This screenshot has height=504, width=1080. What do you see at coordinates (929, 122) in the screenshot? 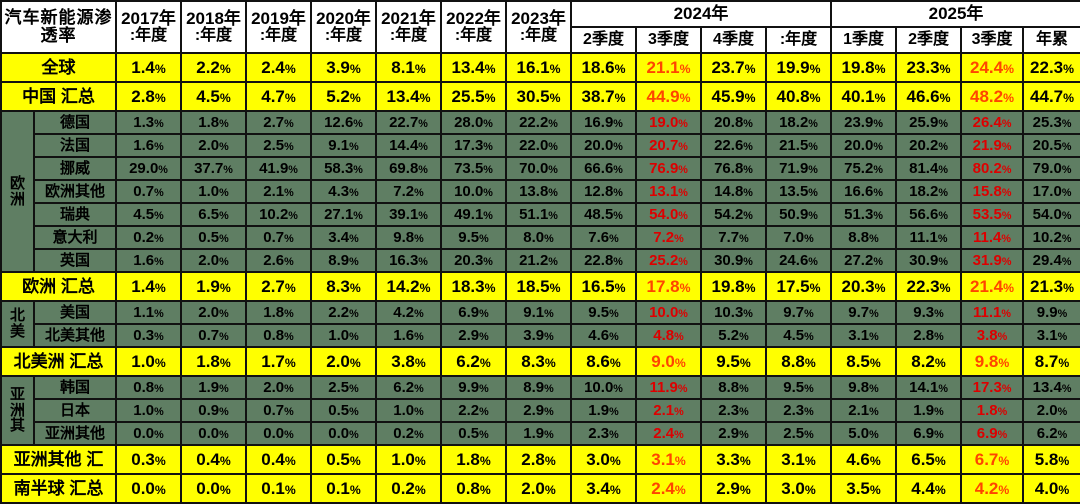
I see `value-cell: 25.9%` at bounding box center [929, 122].